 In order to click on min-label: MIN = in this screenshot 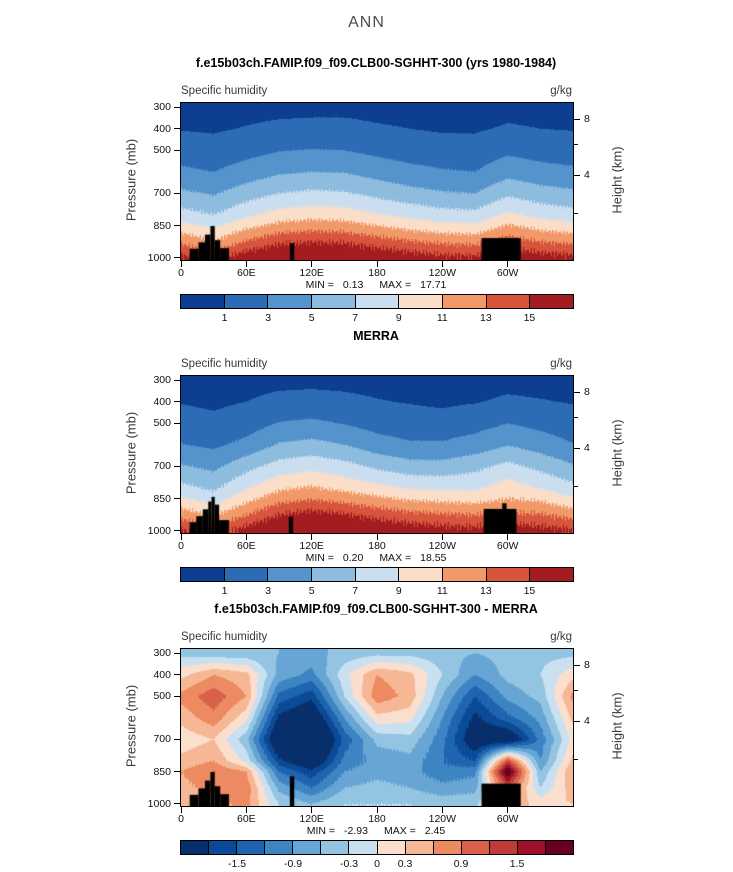, I will do `click(321, 831)`.